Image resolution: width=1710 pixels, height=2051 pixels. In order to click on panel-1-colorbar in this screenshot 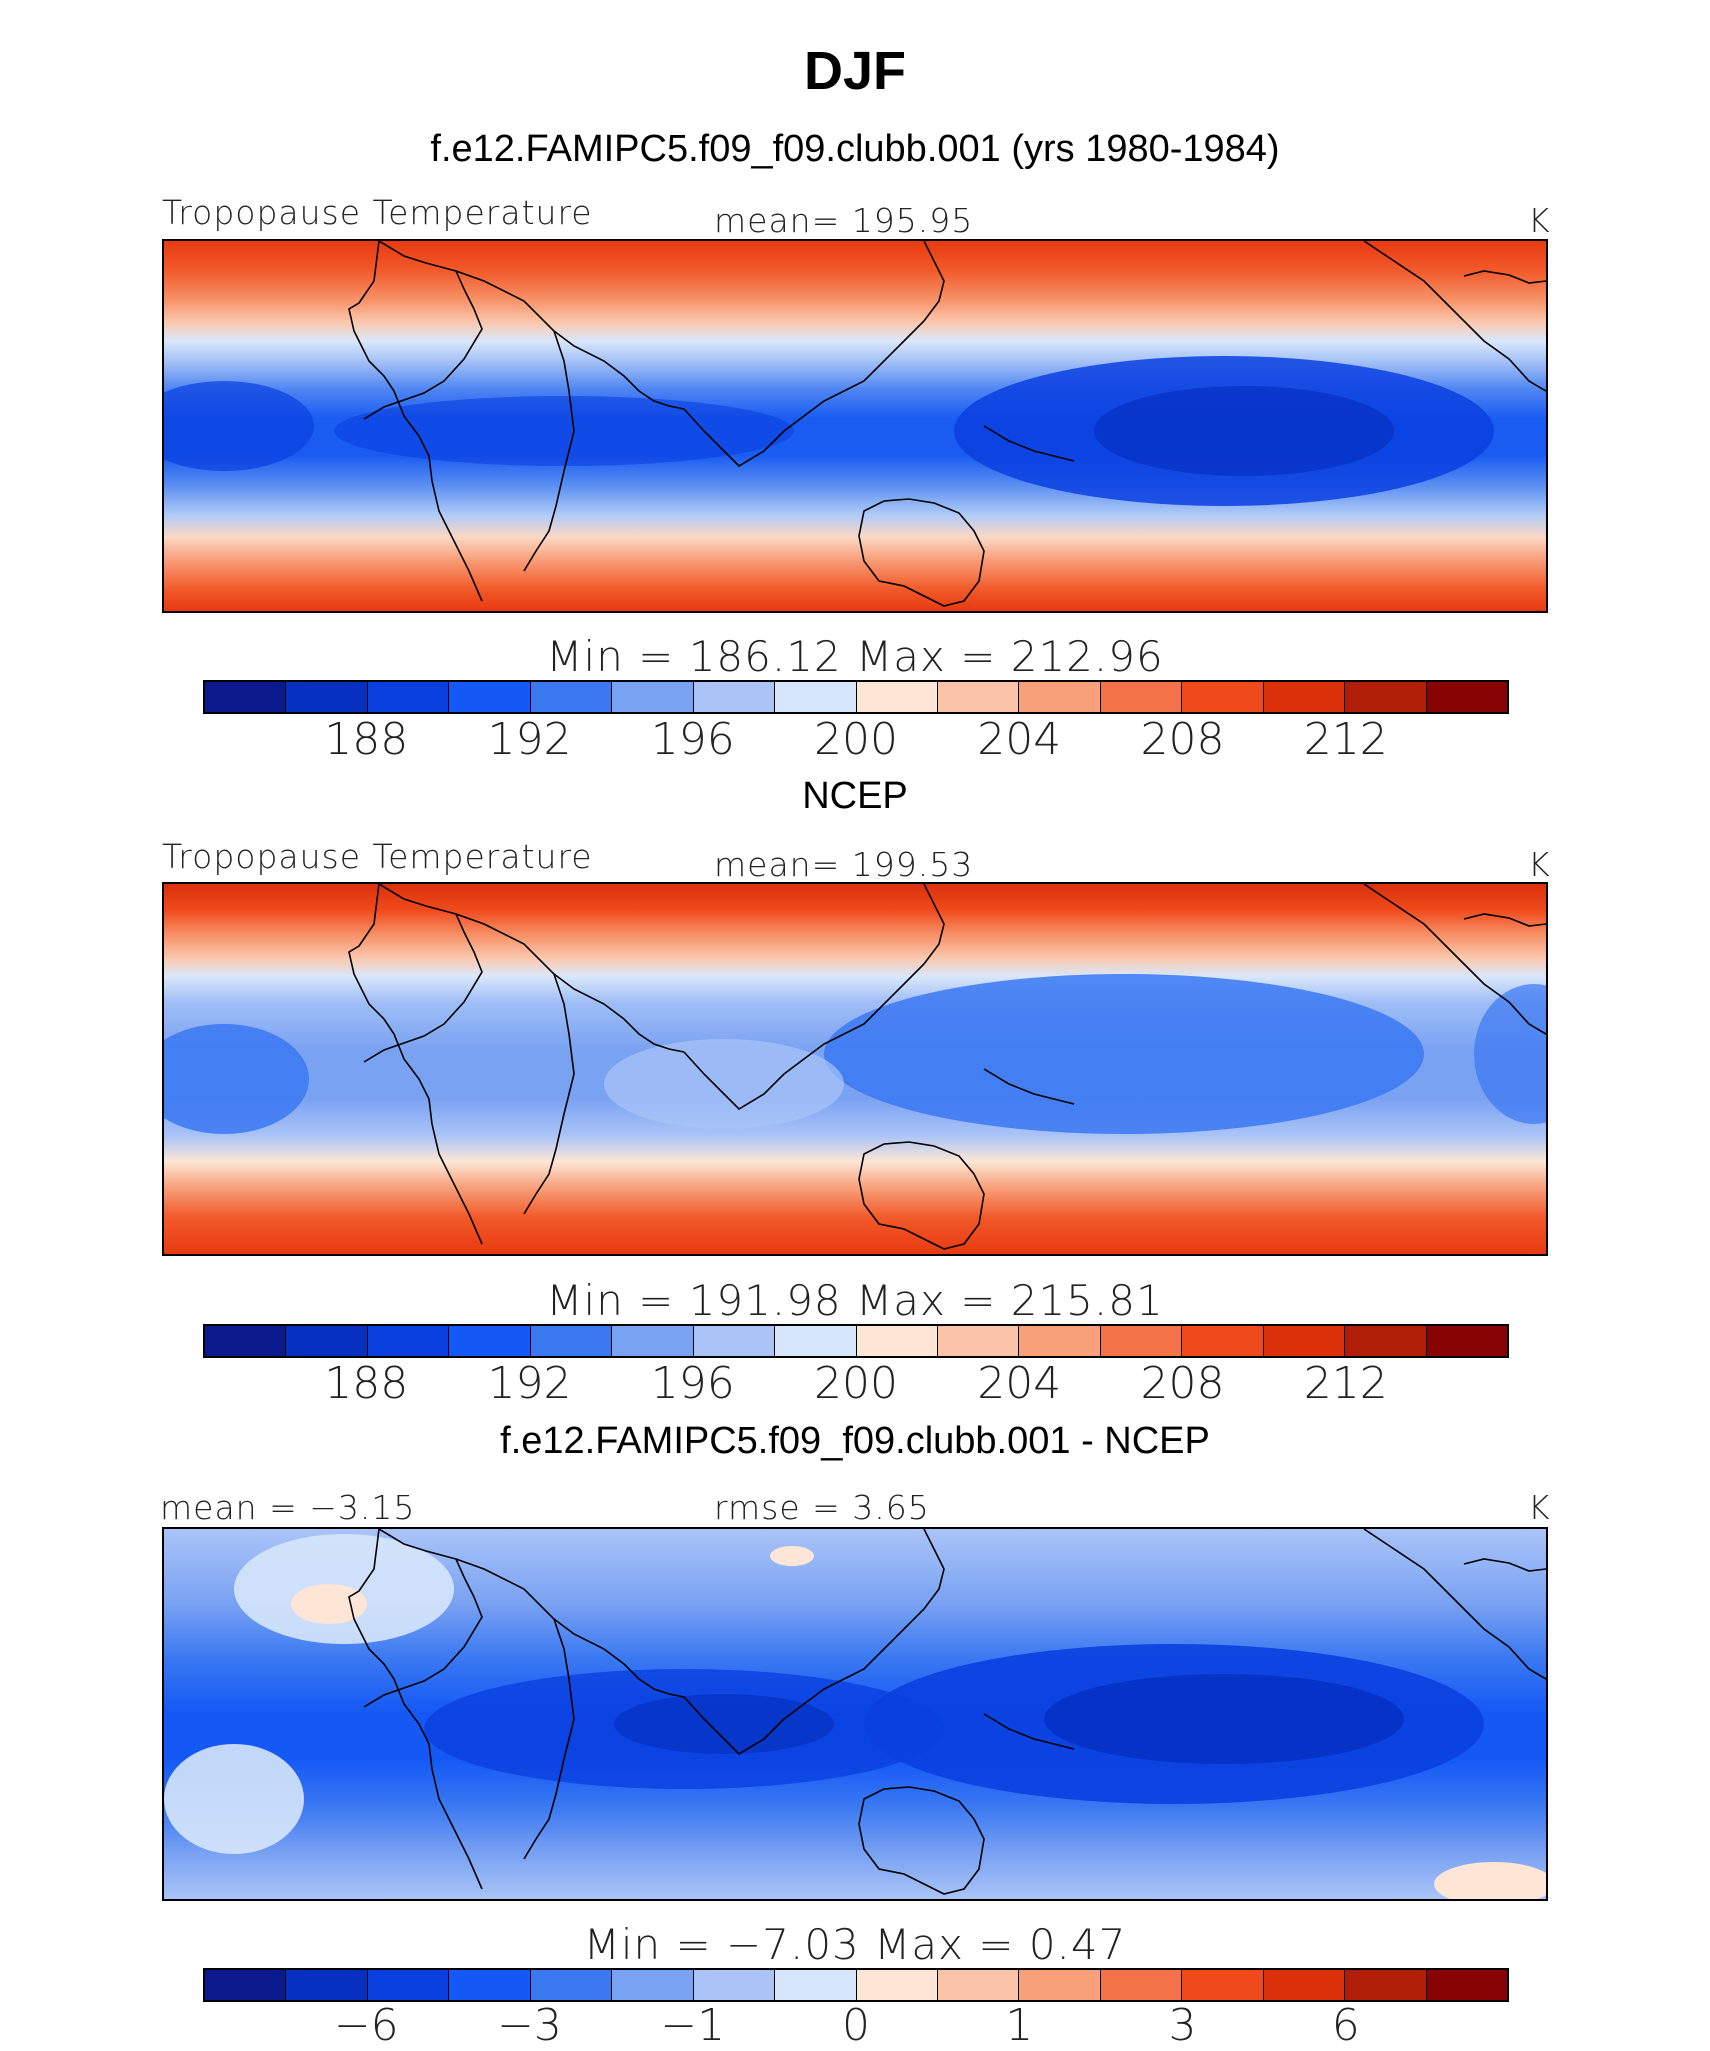, I will do `click(856, 697)`.